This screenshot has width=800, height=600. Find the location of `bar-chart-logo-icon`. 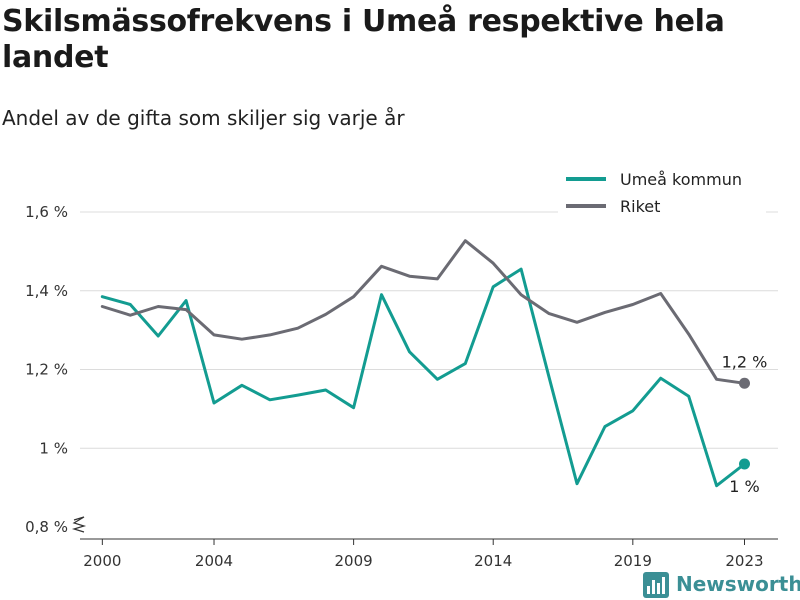

bar-chart-logo-icon is located at coordinates (656, 585).